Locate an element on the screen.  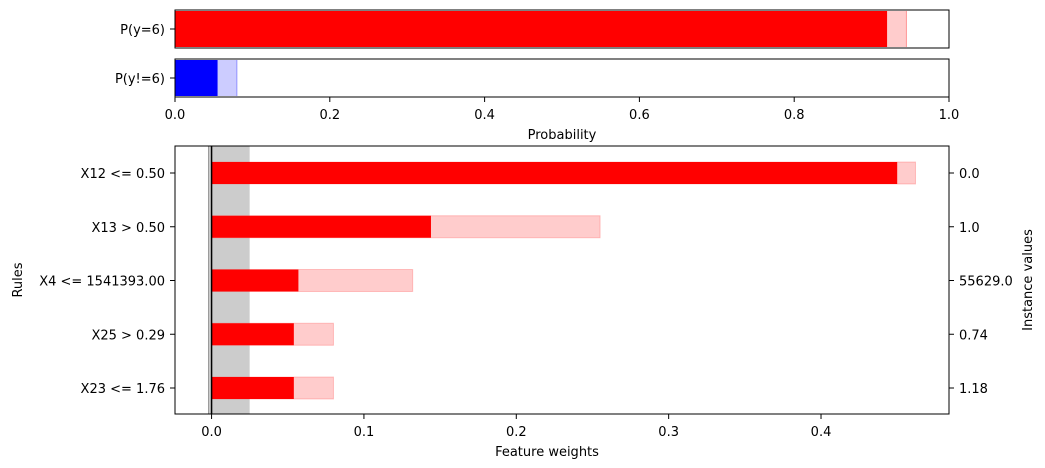
prob-label-positive: P(y=6) is located at coordinates (142, 30).